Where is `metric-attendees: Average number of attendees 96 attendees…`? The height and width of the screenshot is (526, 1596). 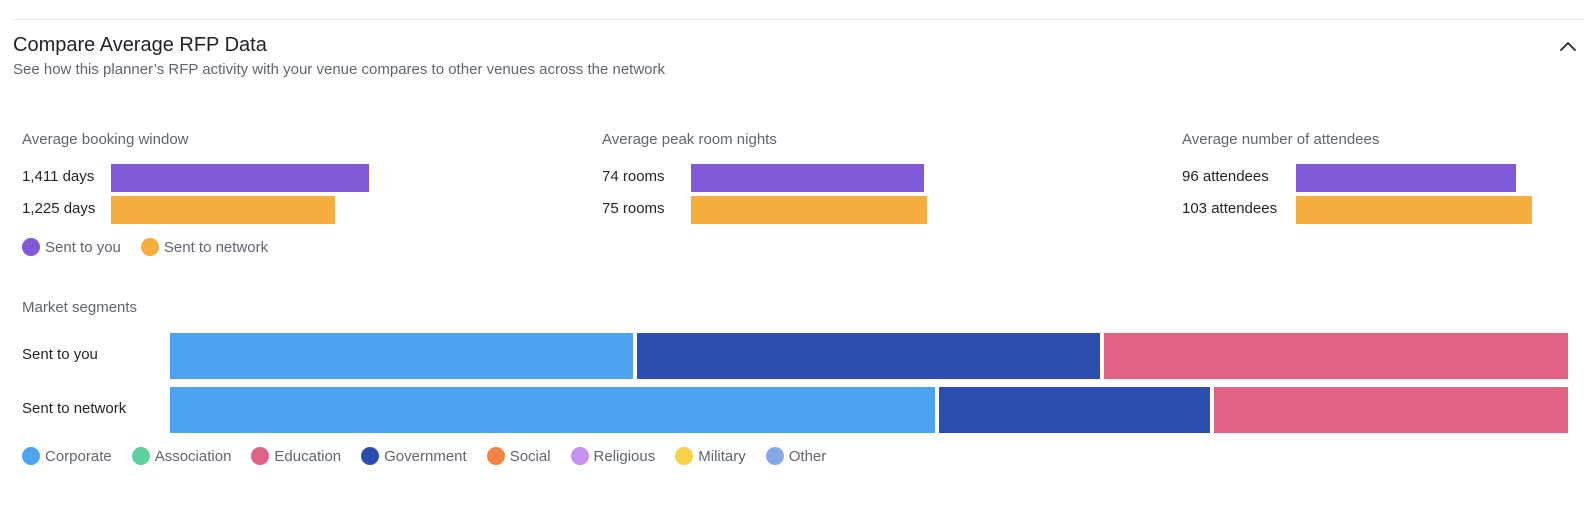
metric-attendees: Average number of attendees 96 attendees… is located at coordinates (1382, 201).